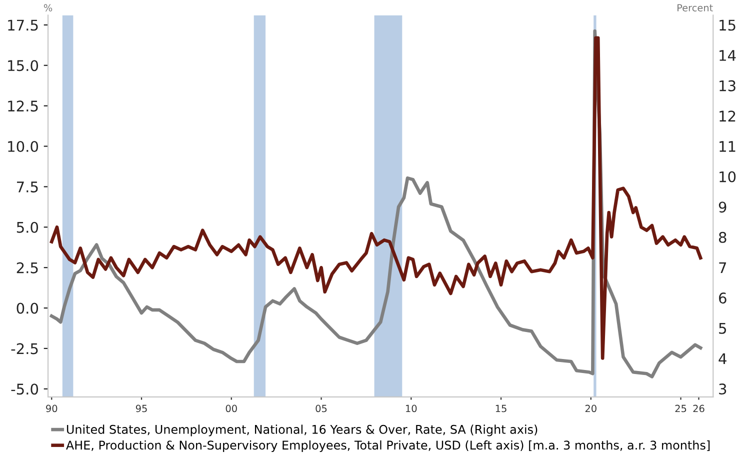 The width and height of the screenshot is (739, 476). Describe the element at coordinates (27, 187) in the screenshot. I see `y-tick-label: 7.5` at that location.